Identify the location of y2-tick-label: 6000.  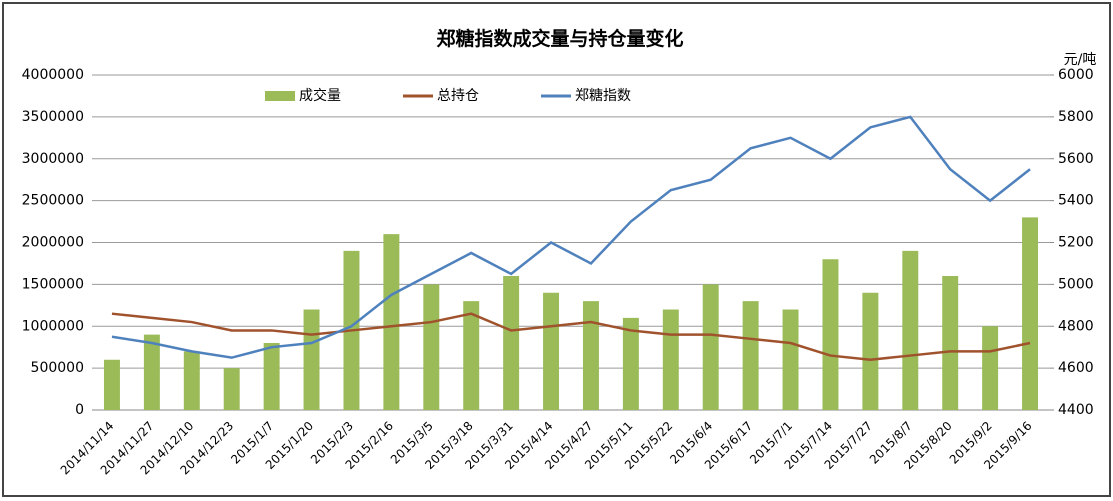
(1076, 75).